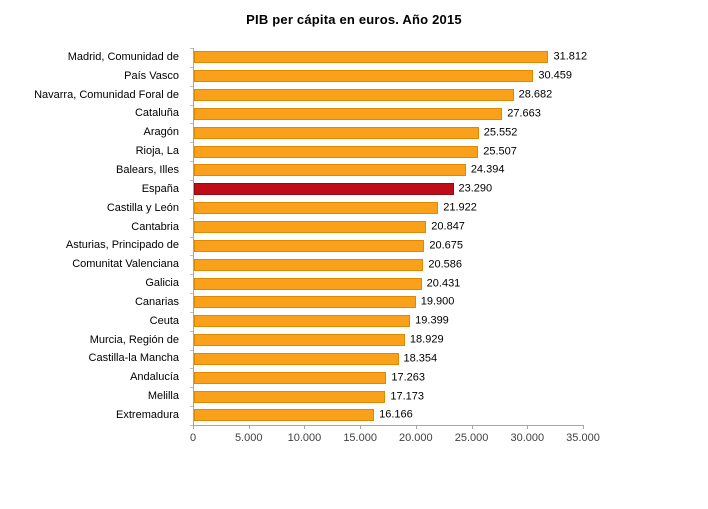  Describe the element at coordinates (389, 396) in the screenshot. I see `bar-track: 17.173` at that location.